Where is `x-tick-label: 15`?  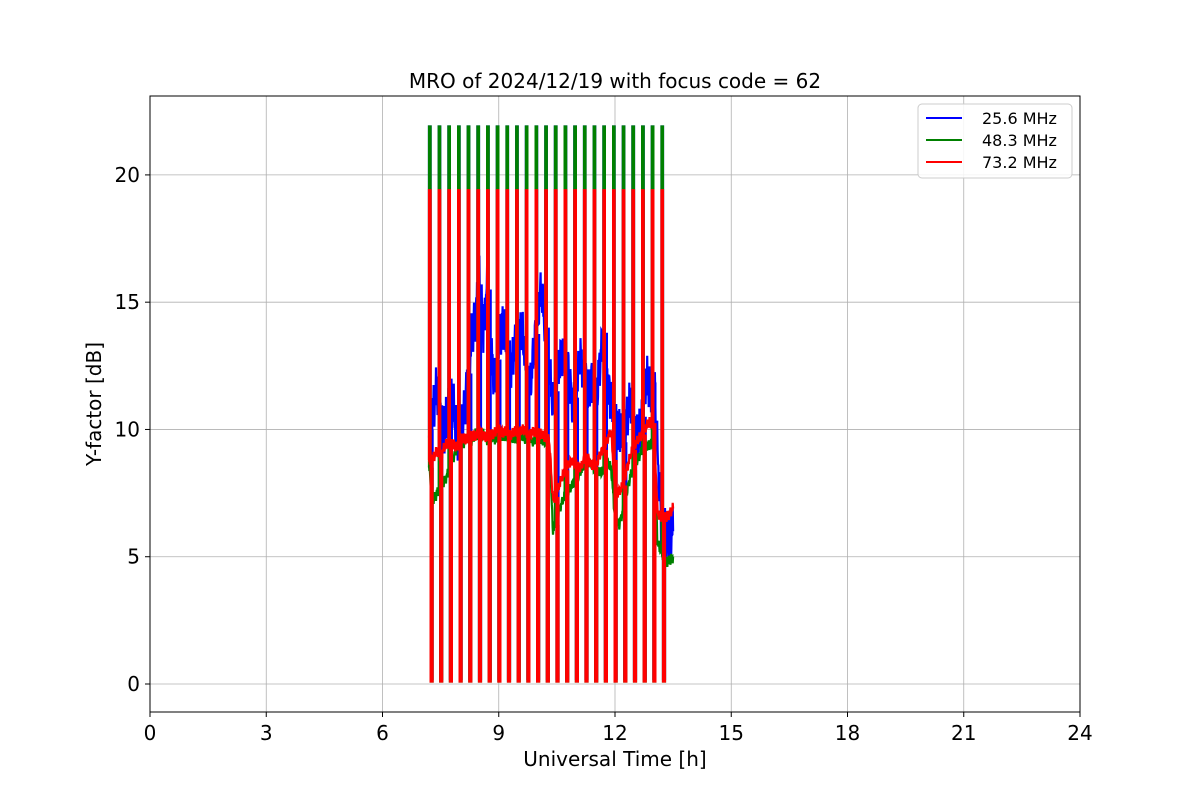 x-tick-label: 15 is located at coordinates (731, 733).